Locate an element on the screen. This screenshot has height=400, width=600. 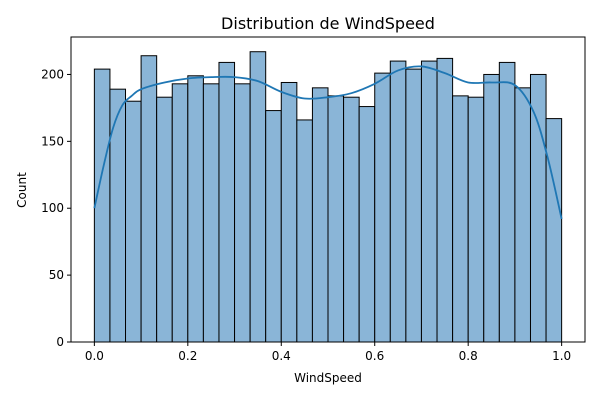
y-tick-label: 150 is located at coordinates (52, 141).